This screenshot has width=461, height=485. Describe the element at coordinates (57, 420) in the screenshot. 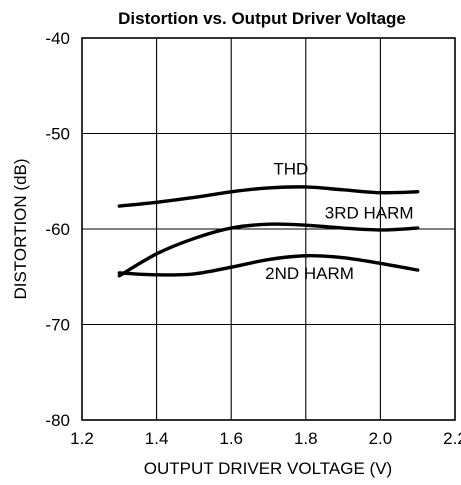

I see `y-tick-label: -80` at that location.